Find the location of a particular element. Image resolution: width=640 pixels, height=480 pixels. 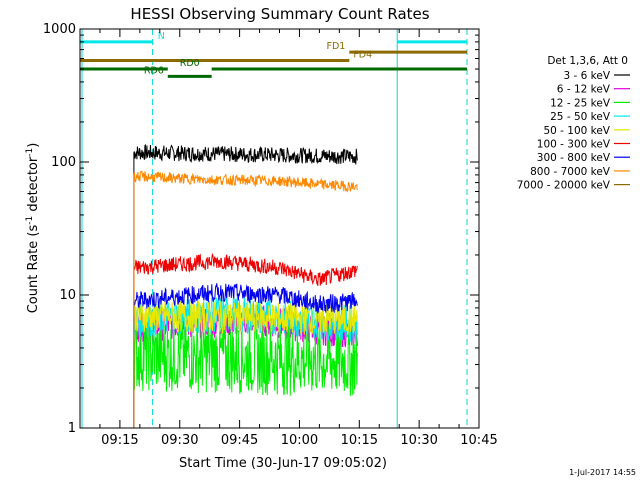

series-line-300-800-kev is located at coordinates (245, 355).